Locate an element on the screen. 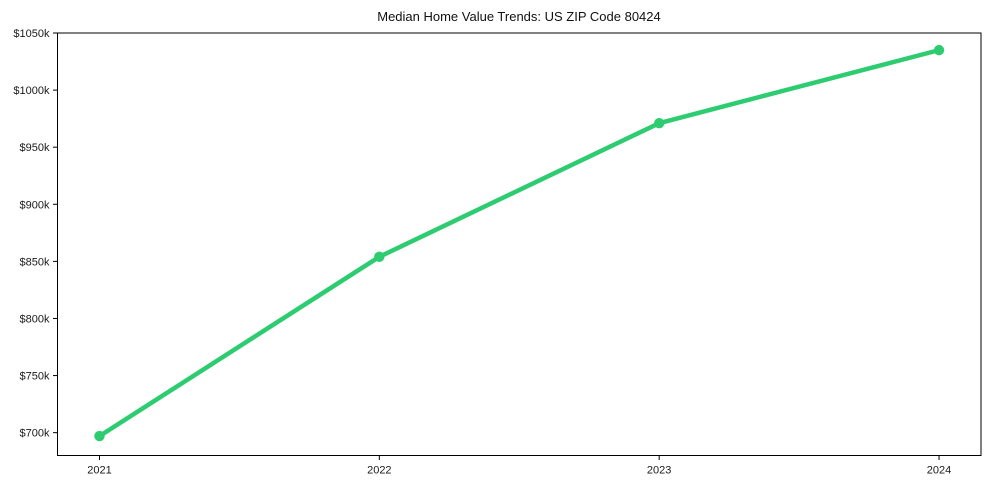  x-axis-tick-label: 2021 is located at coordinates (99, 471).